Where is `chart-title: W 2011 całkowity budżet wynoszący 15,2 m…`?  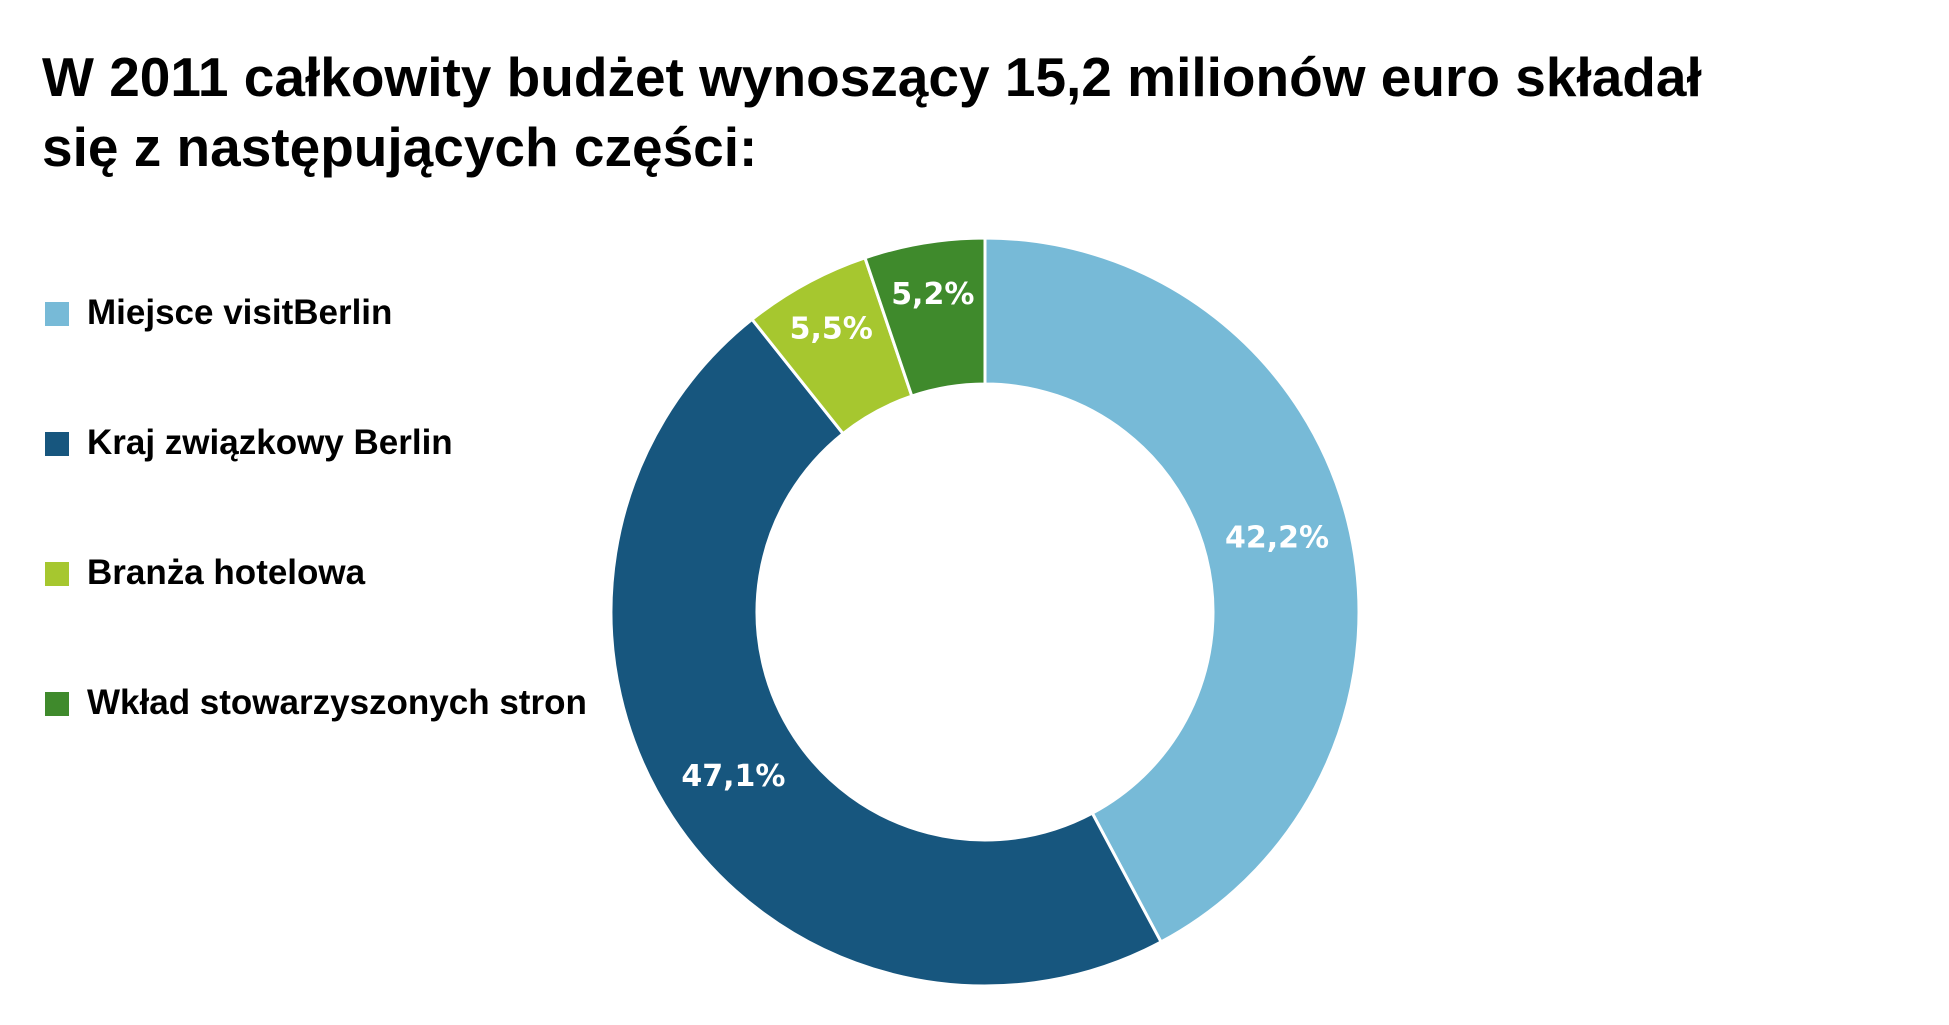 chart-title: W 2011 całkowity budżet wynoszący 15,2 m… is located at coordinates (872, 112).